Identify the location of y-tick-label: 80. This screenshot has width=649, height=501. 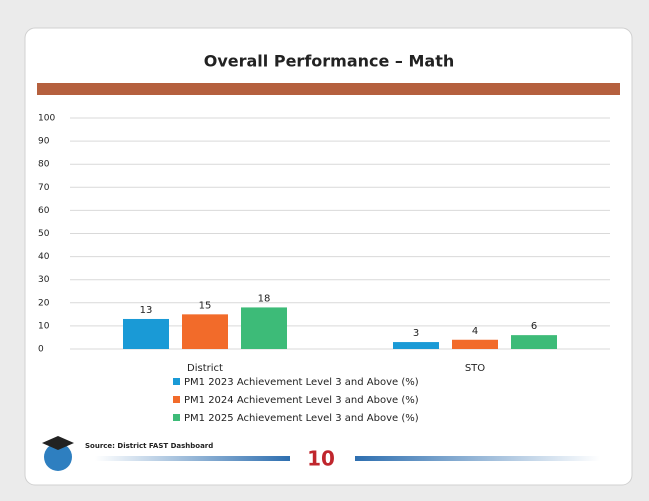
(44, 165).